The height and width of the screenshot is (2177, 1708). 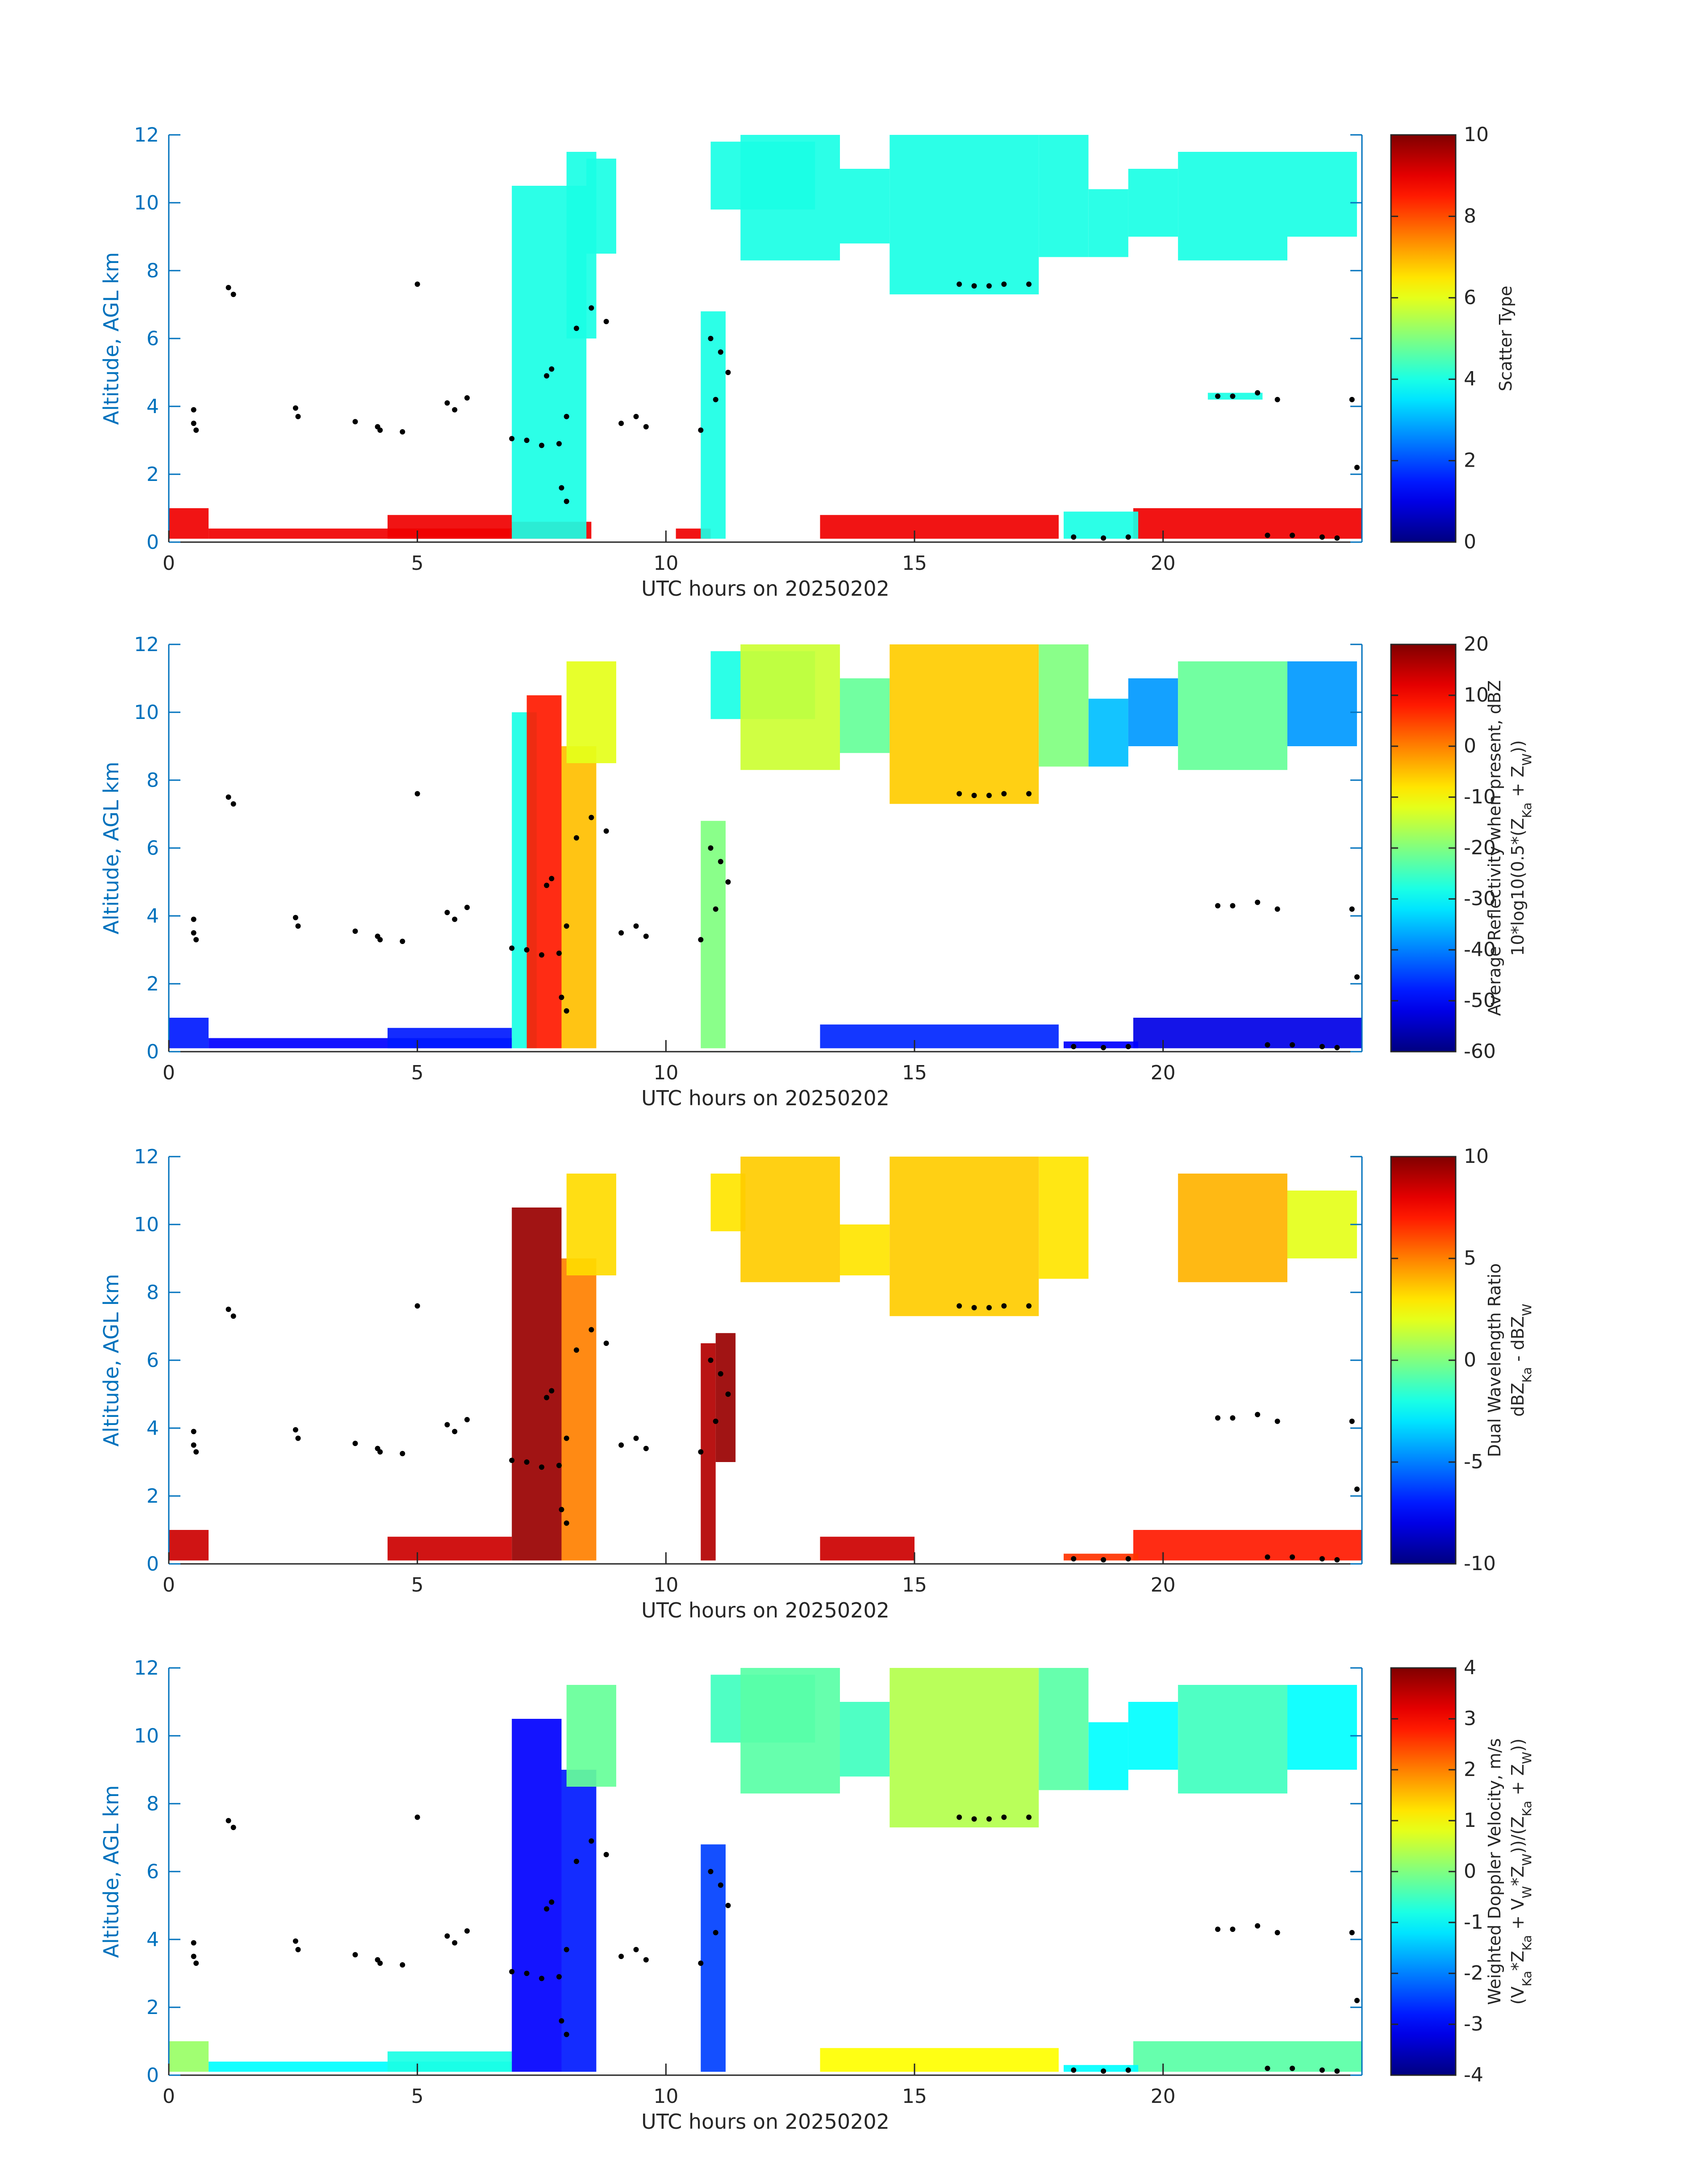 What do you see at coordinates (1470, 1718) in the screenshot?
I see `colorbar-tick-label: 3` at bounding box center [1470, 1718].